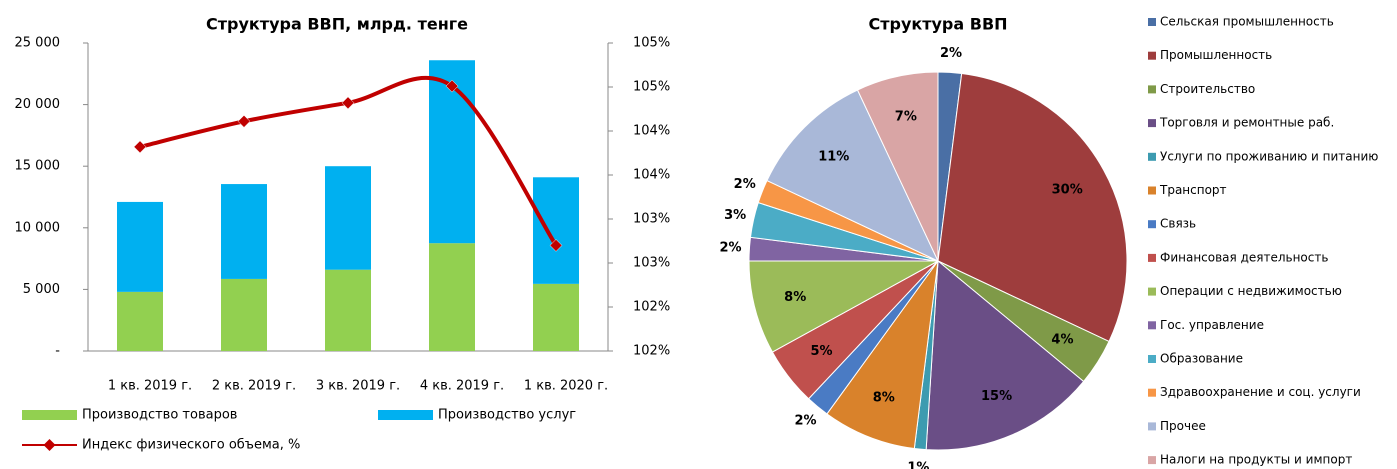 The height and width of the screenshot is (469, 1397). Describe the element at coordinates (1269, 156) in the screenshot. I see `legend-label: Услуги по проживанию и питанию` at that location.